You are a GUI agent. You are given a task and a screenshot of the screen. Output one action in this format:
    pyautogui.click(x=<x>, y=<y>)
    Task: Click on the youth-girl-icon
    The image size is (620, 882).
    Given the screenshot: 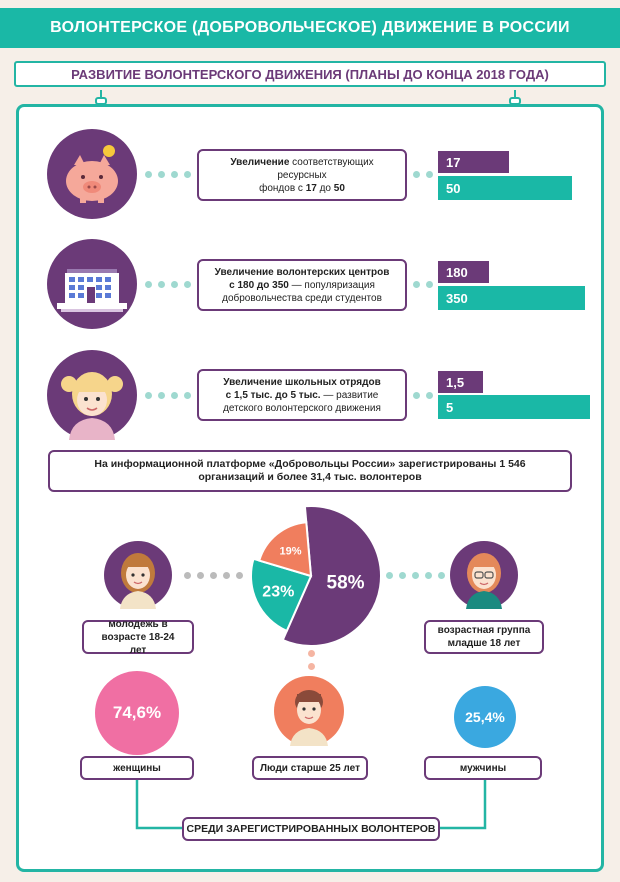 What is the action you would take?
    pyautogui.click(x=138, y=575)
    